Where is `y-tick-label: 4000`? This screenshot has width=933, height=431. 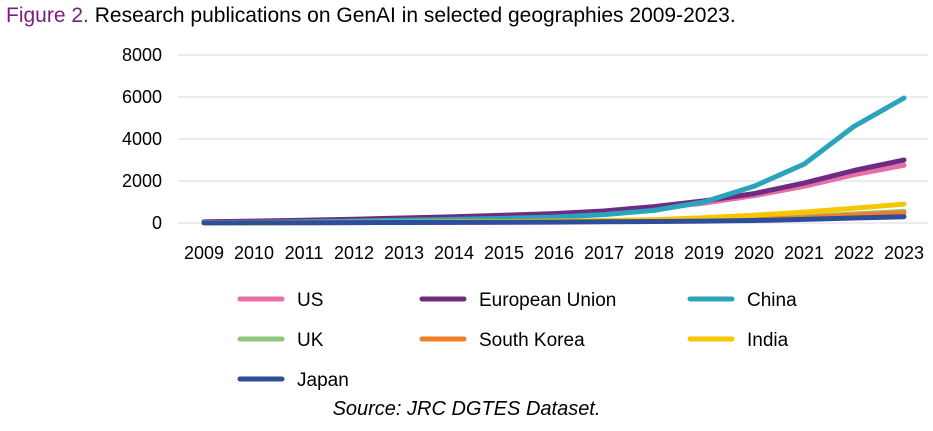
y-tick-label: 4000 is located at coordinates (142, 139).